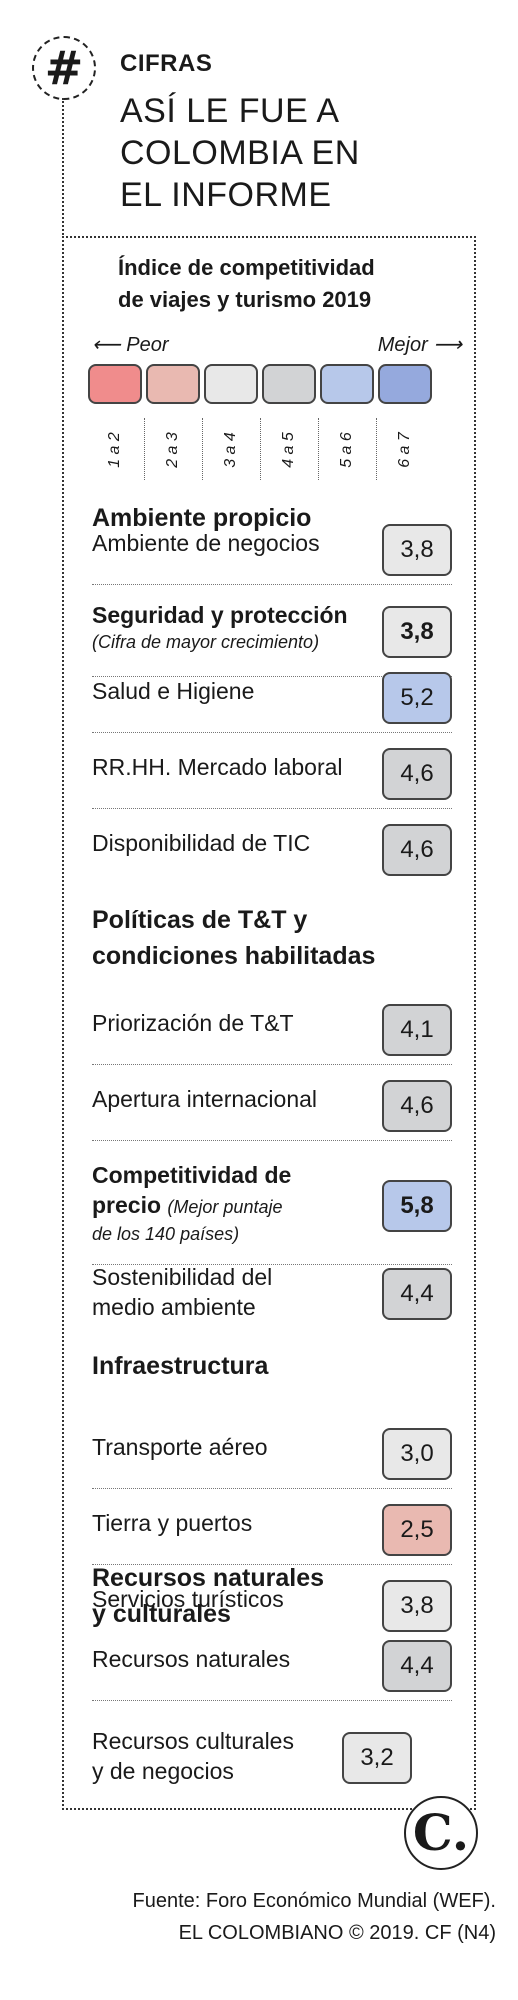 The width and height of the screenshot is (518, 2000). Describe the element at coordinates (193, 1741) in the screenshot. I see `indicator-label-line: Recursos culturales` at that location.